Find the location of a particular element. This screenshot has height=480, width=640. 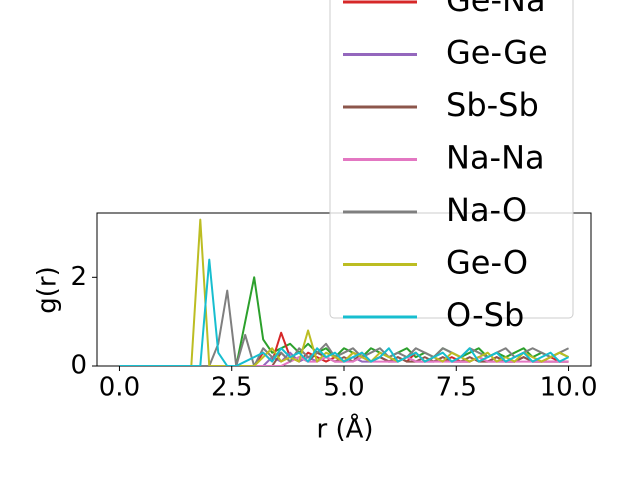

x-tick-label: 10.0 is located at coordinates (569, 388).